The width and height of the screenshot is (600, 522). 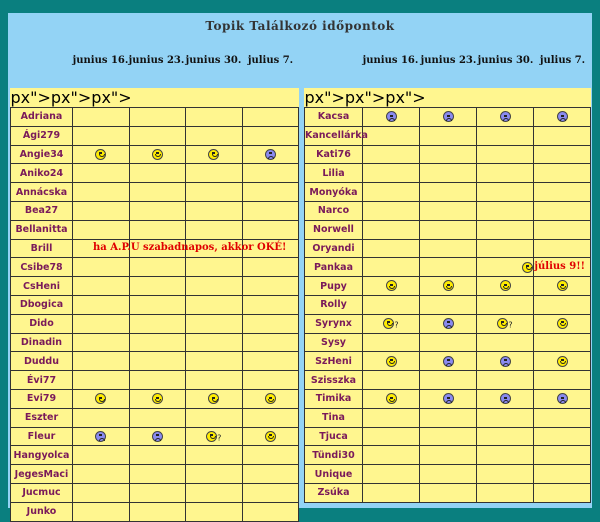 I want to click on date-header: junius 30., so click(x=505, y=60).